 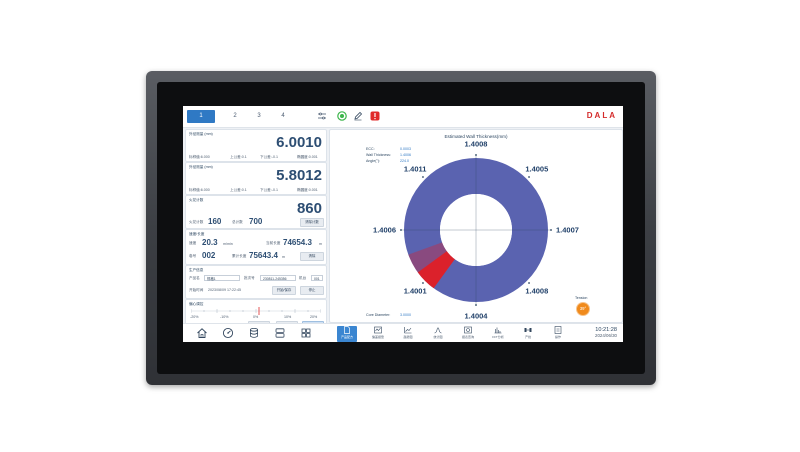 What do you see at coordinates (477, 316) in the screenshot?
I see `wall-thickness-label: 1.4004` at bounding box center [477, 316].